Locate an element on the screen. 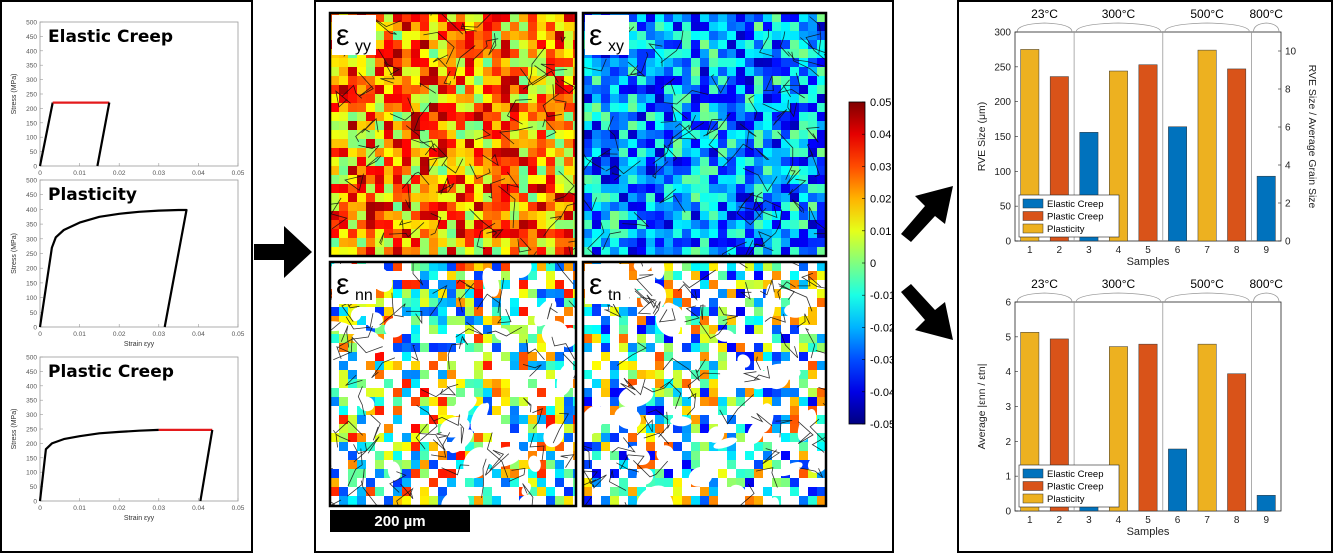 The image size is (1333, 556). bar is located at coordinates (1237, 155).